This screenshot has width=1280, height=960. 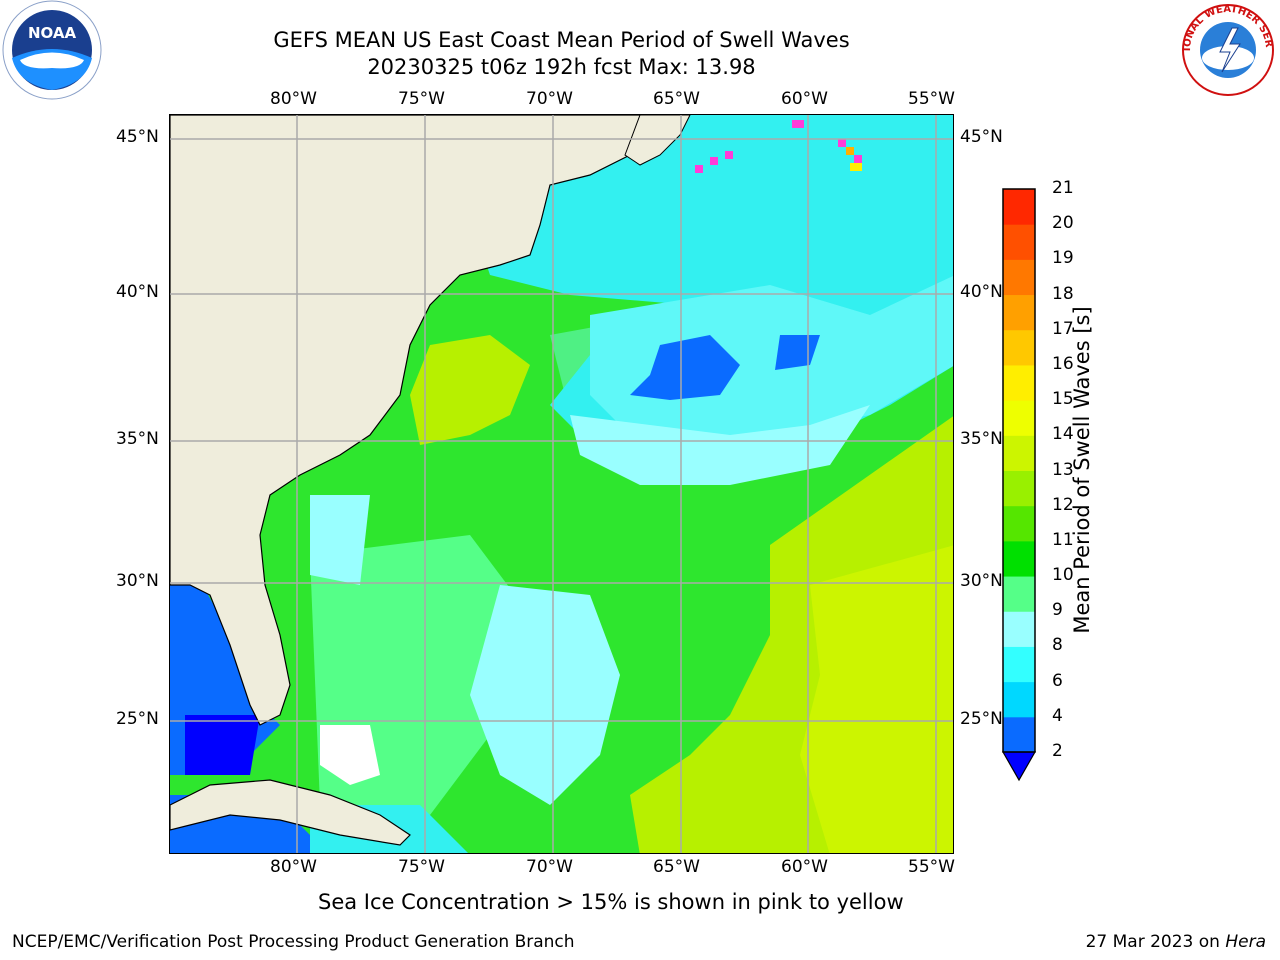 I want to click on noaa-logo: NOAA, so click(x=52, y=50).